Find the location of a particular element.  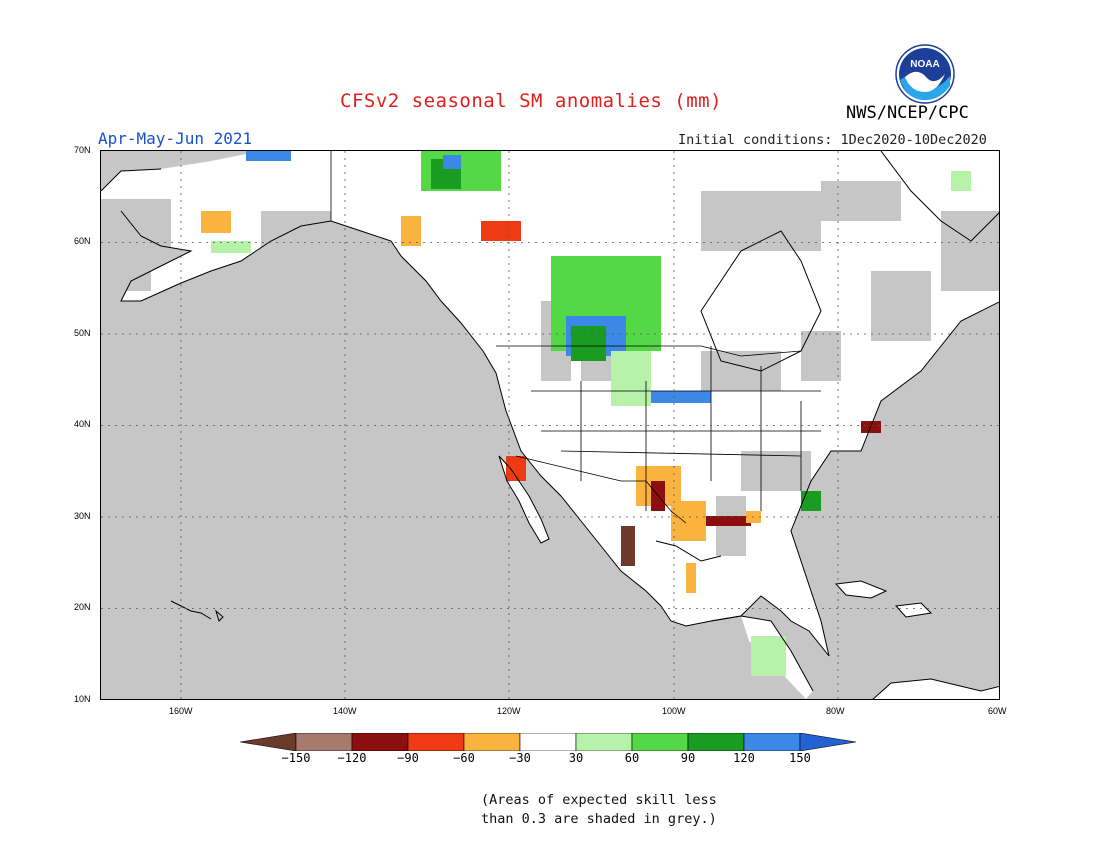

colorbar-label: 60 is located at coordinates (632, 758).